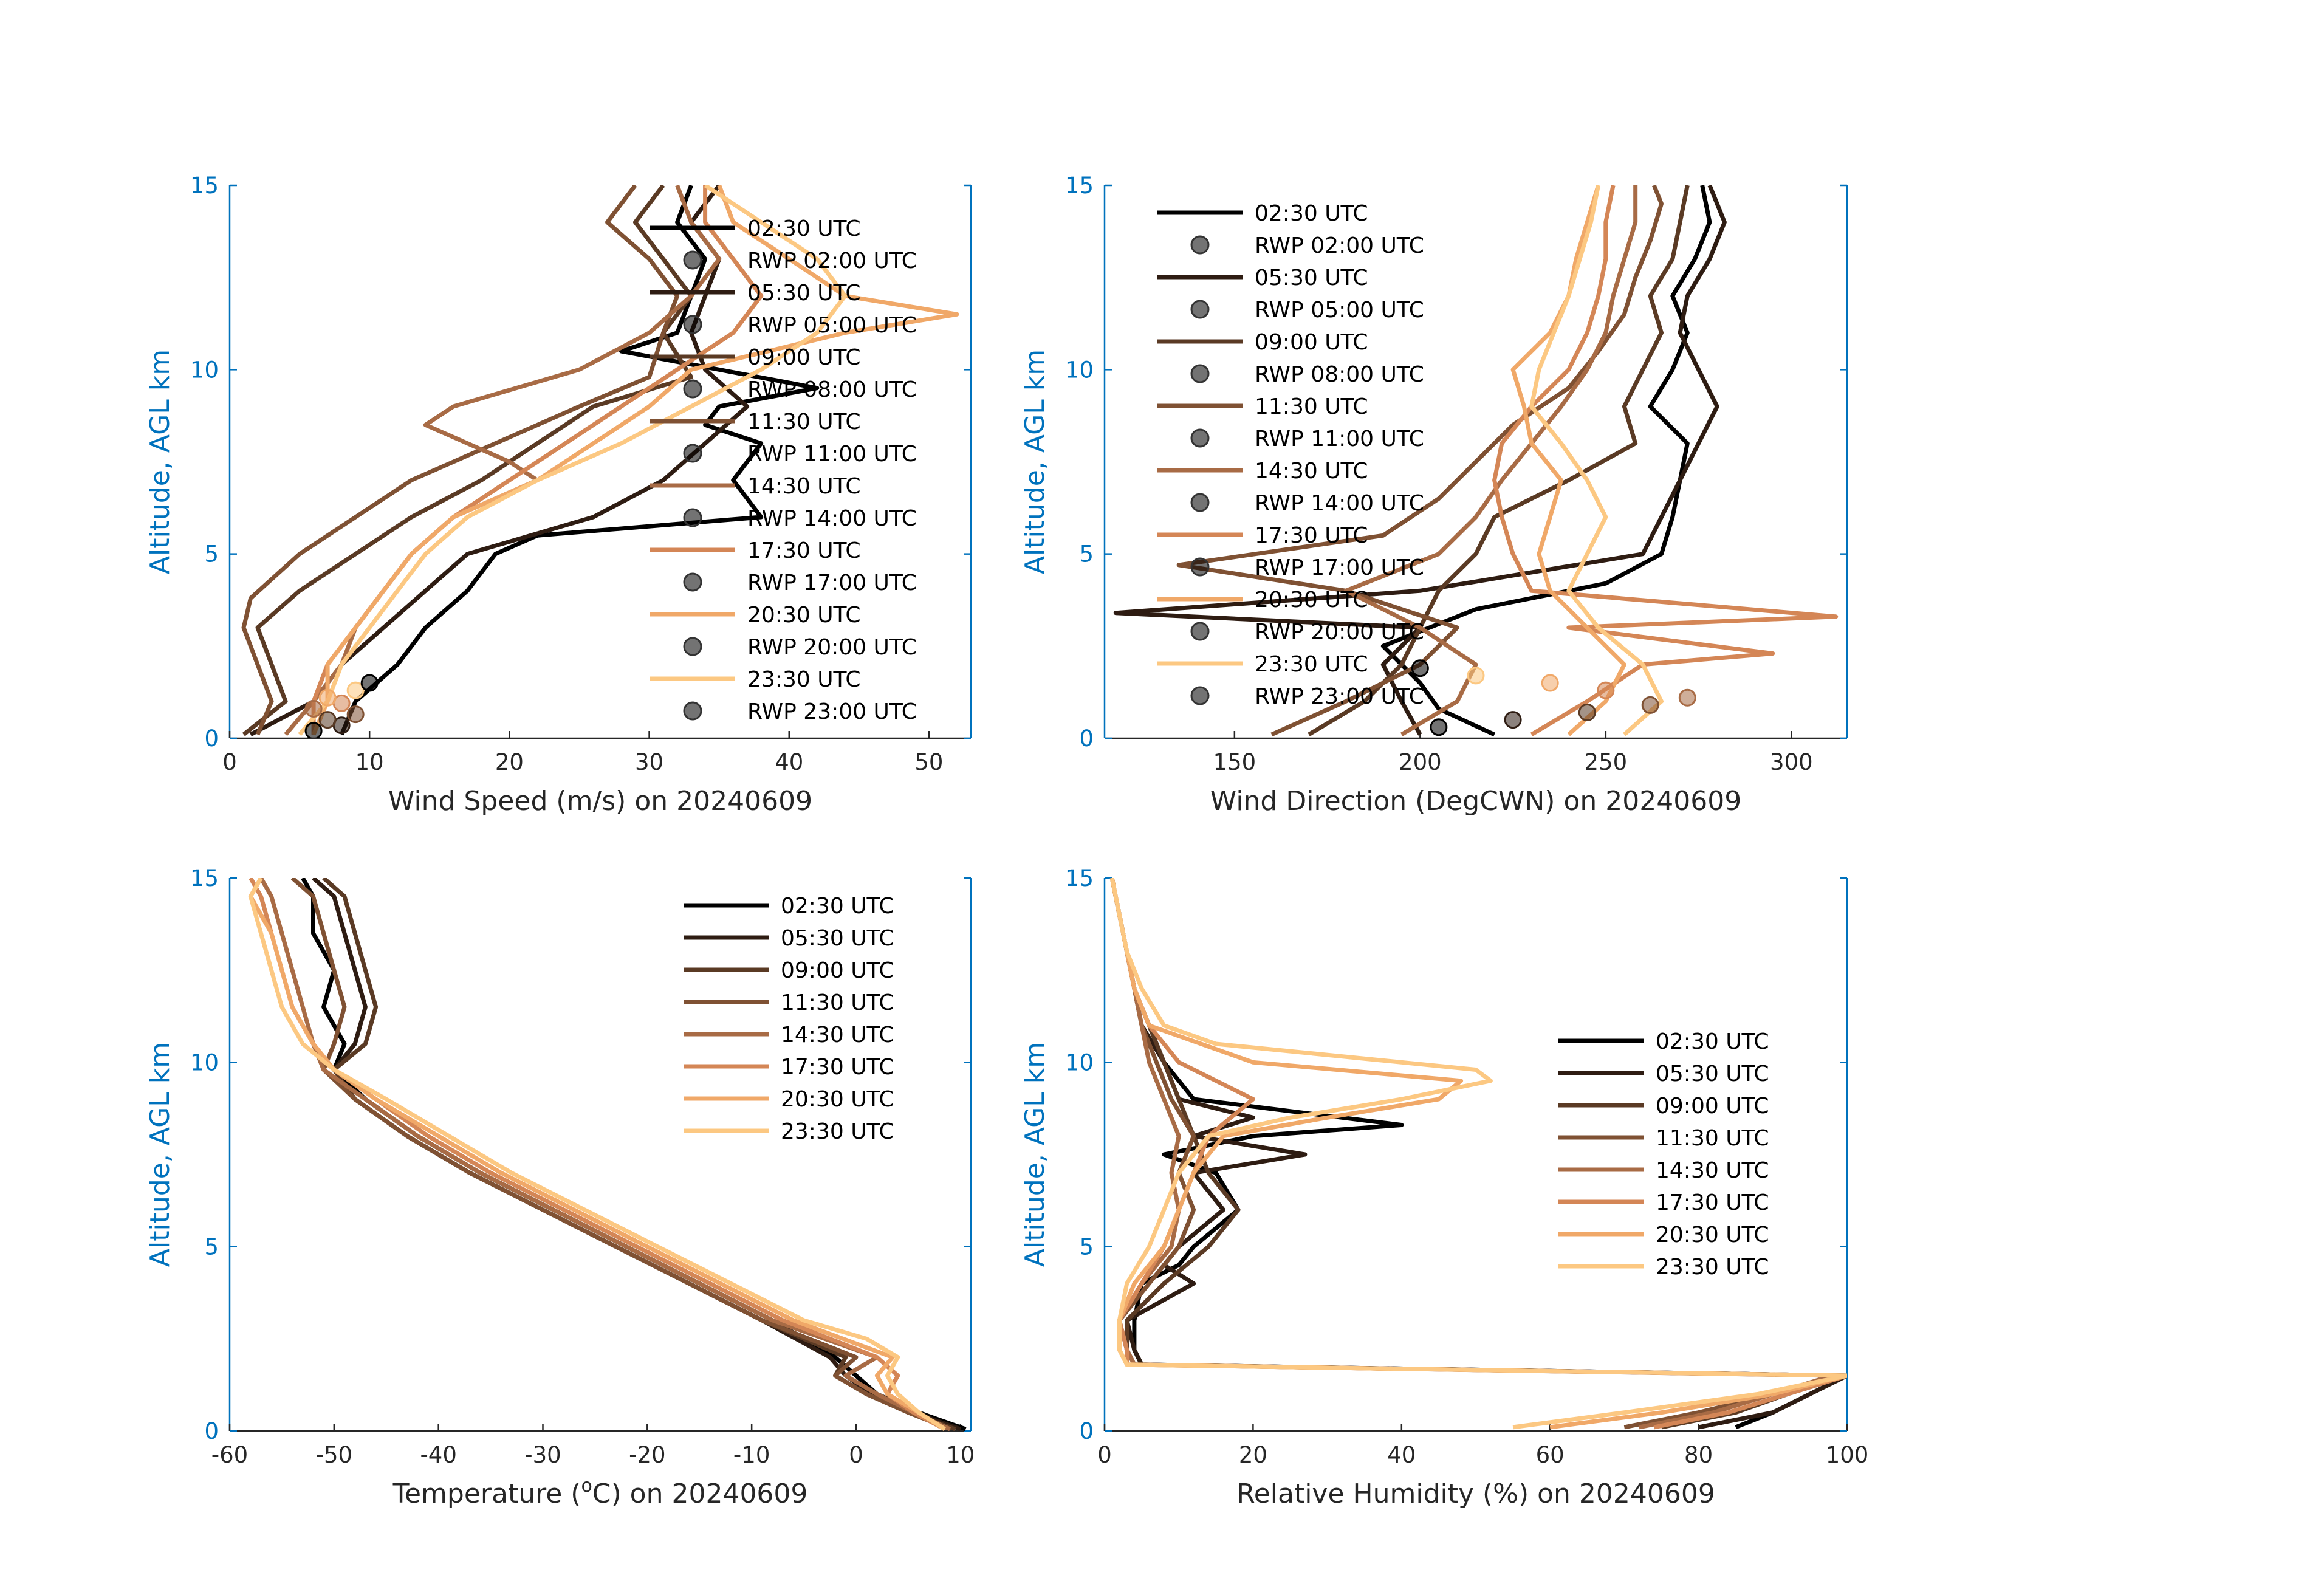  I want to click on x-axis-label: Temperature (oC) on 20240609, so click(600, 1492).